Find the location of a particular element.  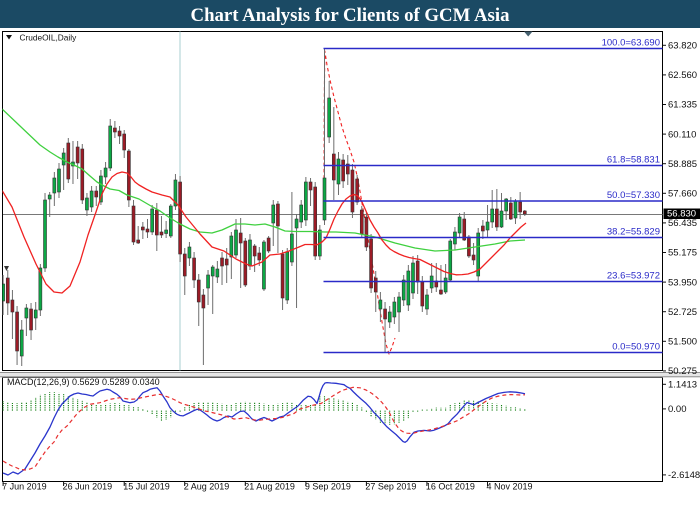

svg-text: 21 Aug 2019 is located at coordinates (269, 487).